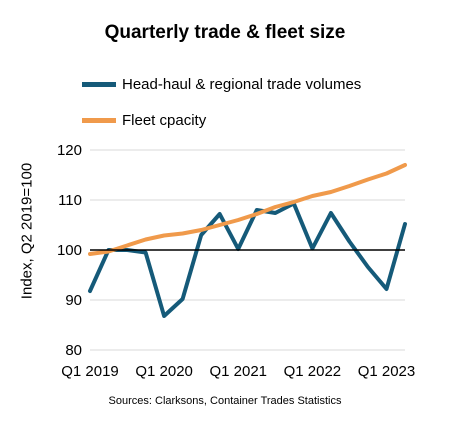  Describe the element at coordinates (242, 84) in the screenshot. I see `legend-label-trade: Head-haul & regional trade volumes` at that location.